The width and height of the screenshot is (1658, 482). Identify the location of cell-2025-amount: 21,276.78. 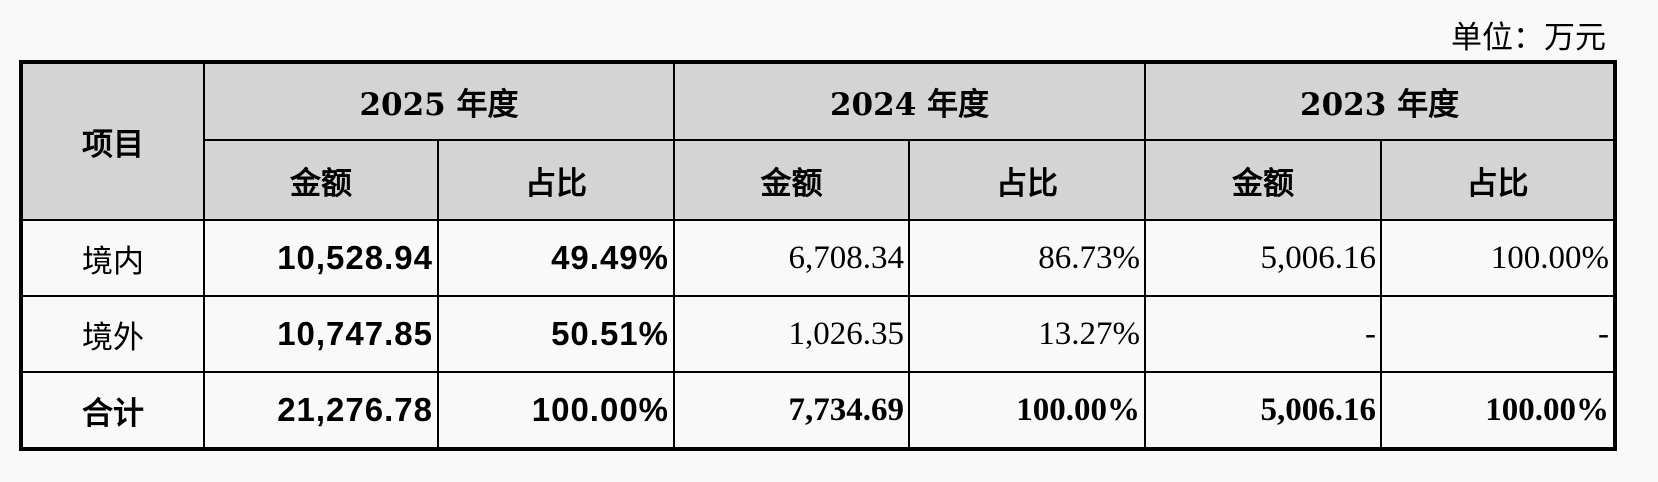
(321, 410).